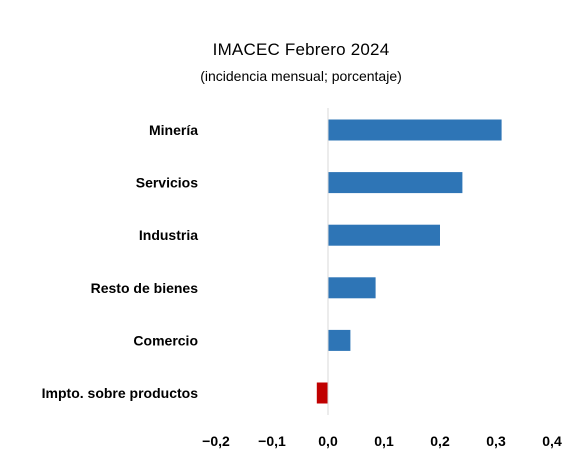 The height and width of the screenshot is (474, 586). What do you see at coordinates (145, 288) in the screenshot?
I see `category-label: Resto de bienes` at bounding box center [145, 288].